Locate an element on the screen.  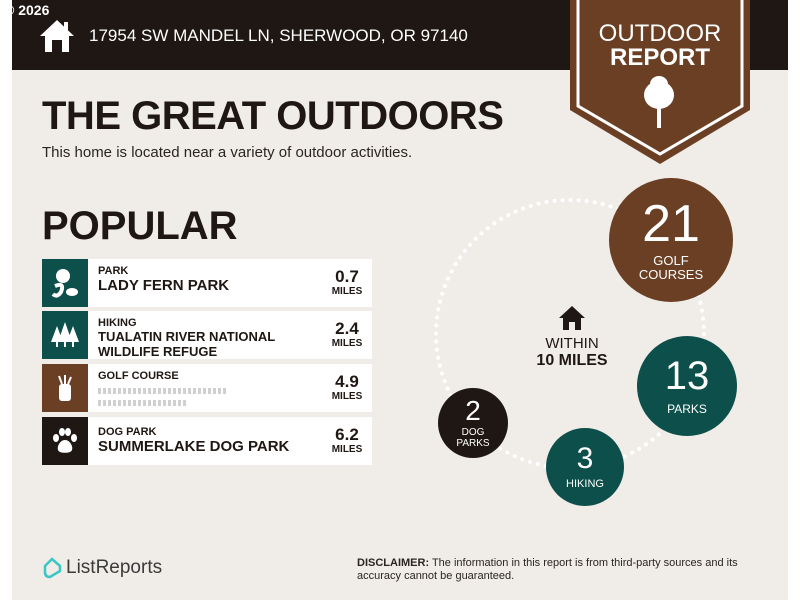
item-name-obscured is located at coordinates (163, 391).